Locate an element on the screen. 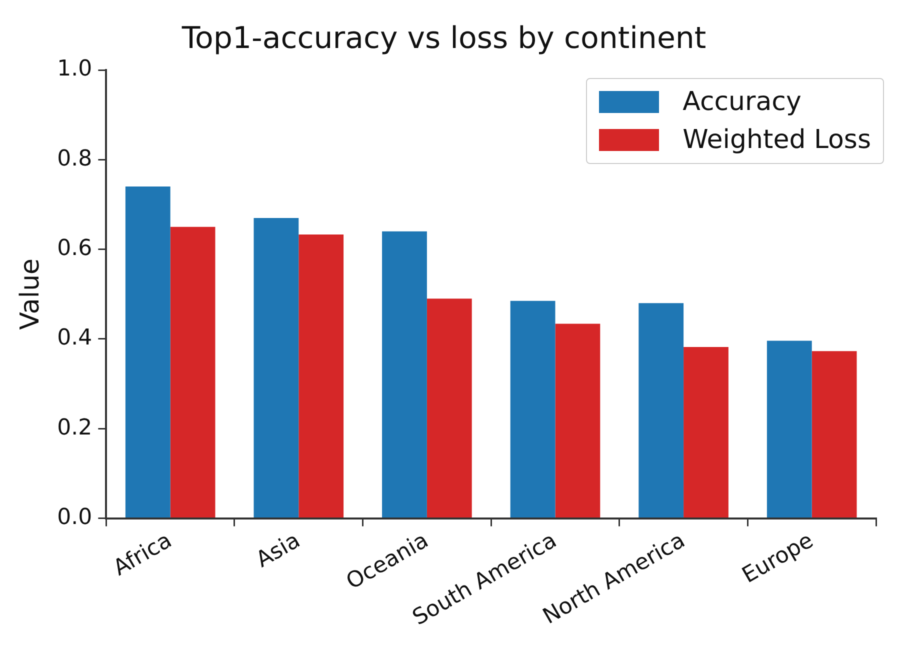 This screenshot has width=904, height=646. y-tick-label: 0.0 is located at coordinates (74, 517).